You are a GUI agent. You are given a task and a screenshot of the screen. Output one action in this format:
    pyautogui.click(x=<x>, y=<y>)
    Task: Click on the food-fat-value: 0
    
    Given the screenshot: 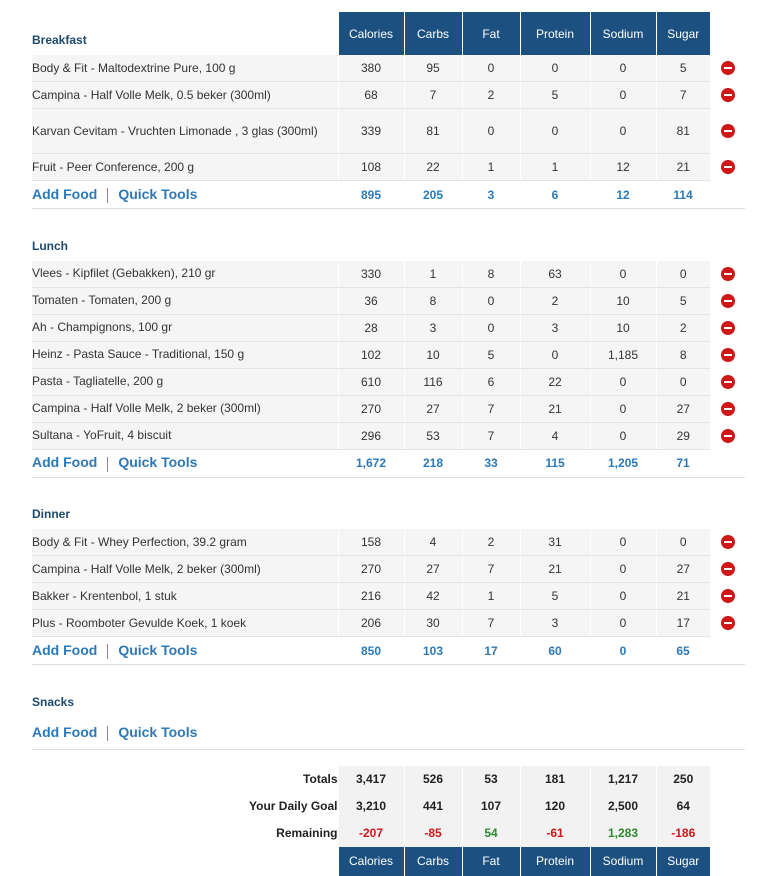 What is the action you would take?
    pyautogui.click(x=490, y=68)
    